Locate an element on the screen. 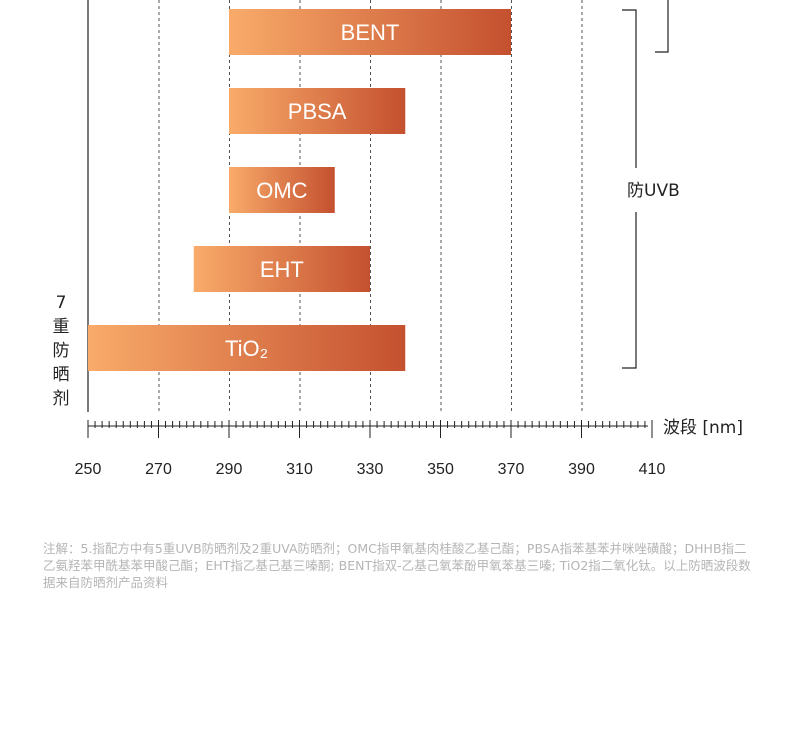  bar-label-0: BENT is located at coordinates (370, 32).